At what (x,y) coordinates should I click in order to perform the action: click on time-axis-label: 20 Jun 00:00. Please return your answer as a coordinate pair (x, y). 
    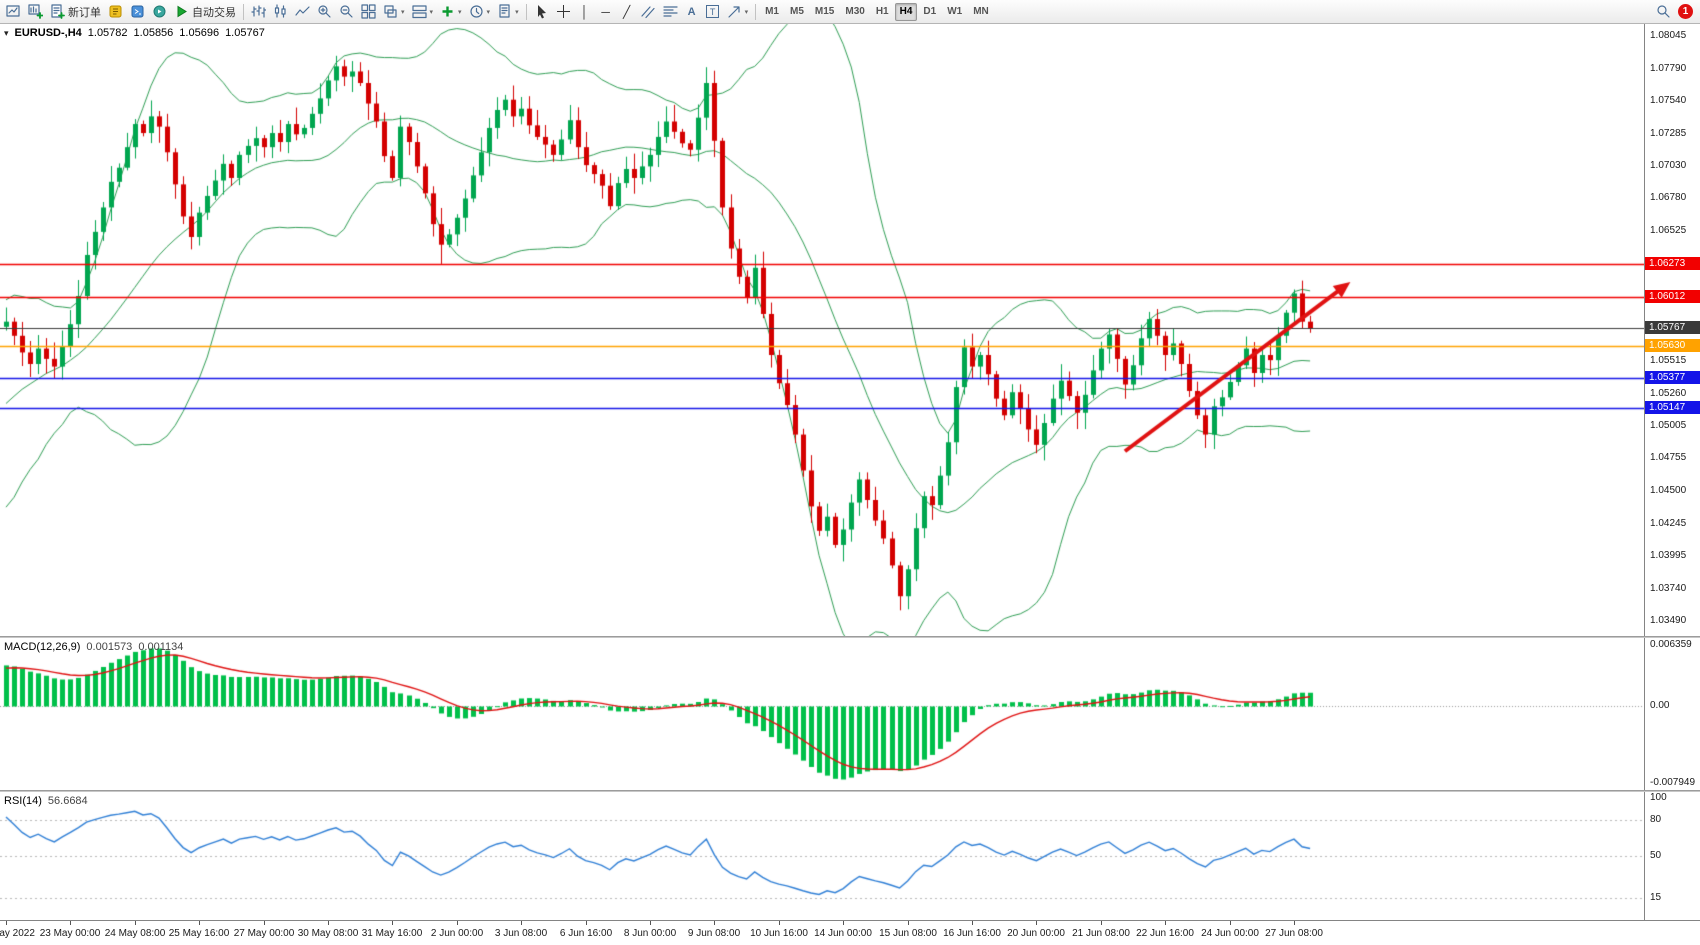
    Looking at the image, I should click on (1036, 933).